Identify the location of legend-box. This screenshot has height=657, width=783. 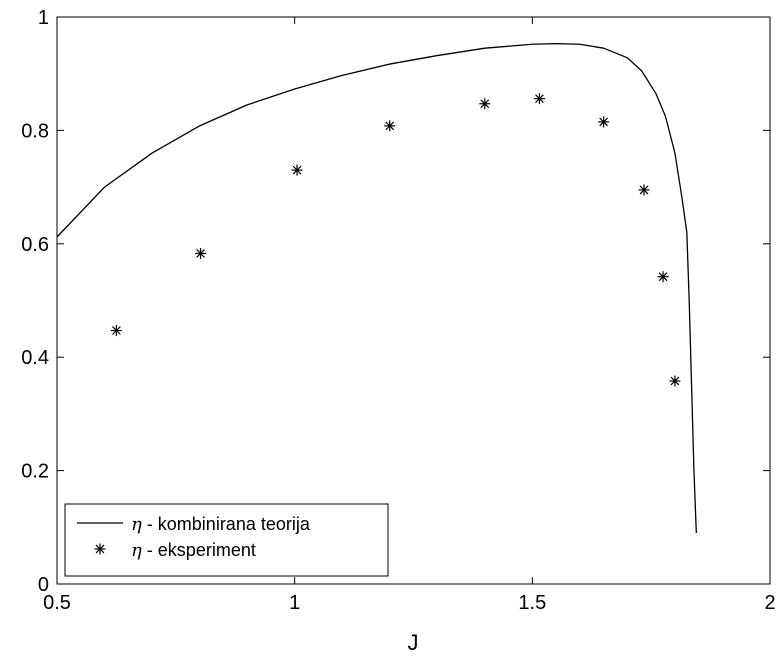
(226, 540).